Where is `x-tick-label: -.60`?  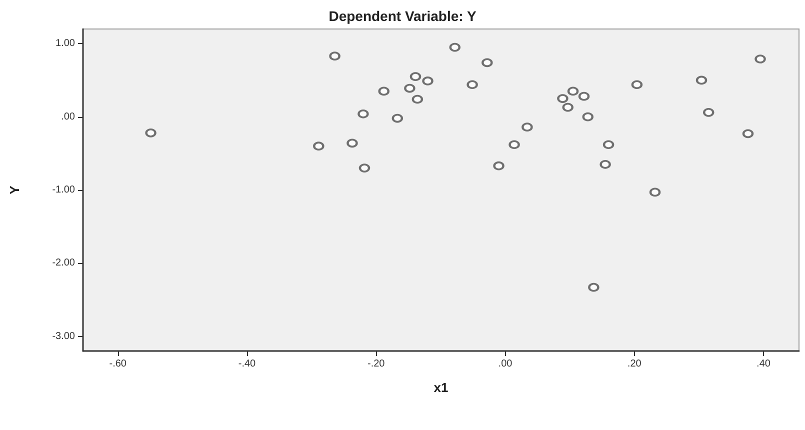 x-tick-label: -.60 is located at coordinates (118, 364).